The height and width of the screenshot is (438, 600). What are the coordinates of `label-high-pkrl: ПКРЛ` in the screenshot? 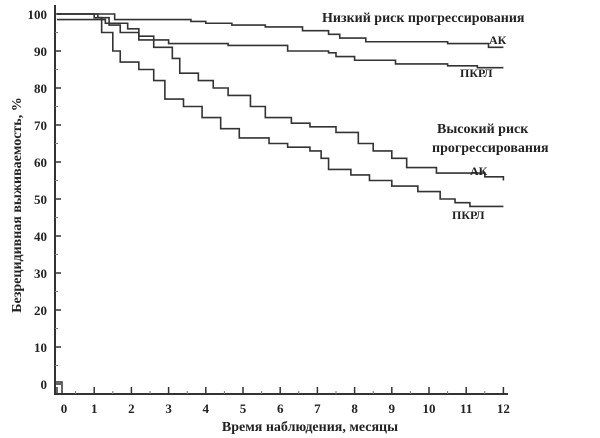 It's located at (468, 215).